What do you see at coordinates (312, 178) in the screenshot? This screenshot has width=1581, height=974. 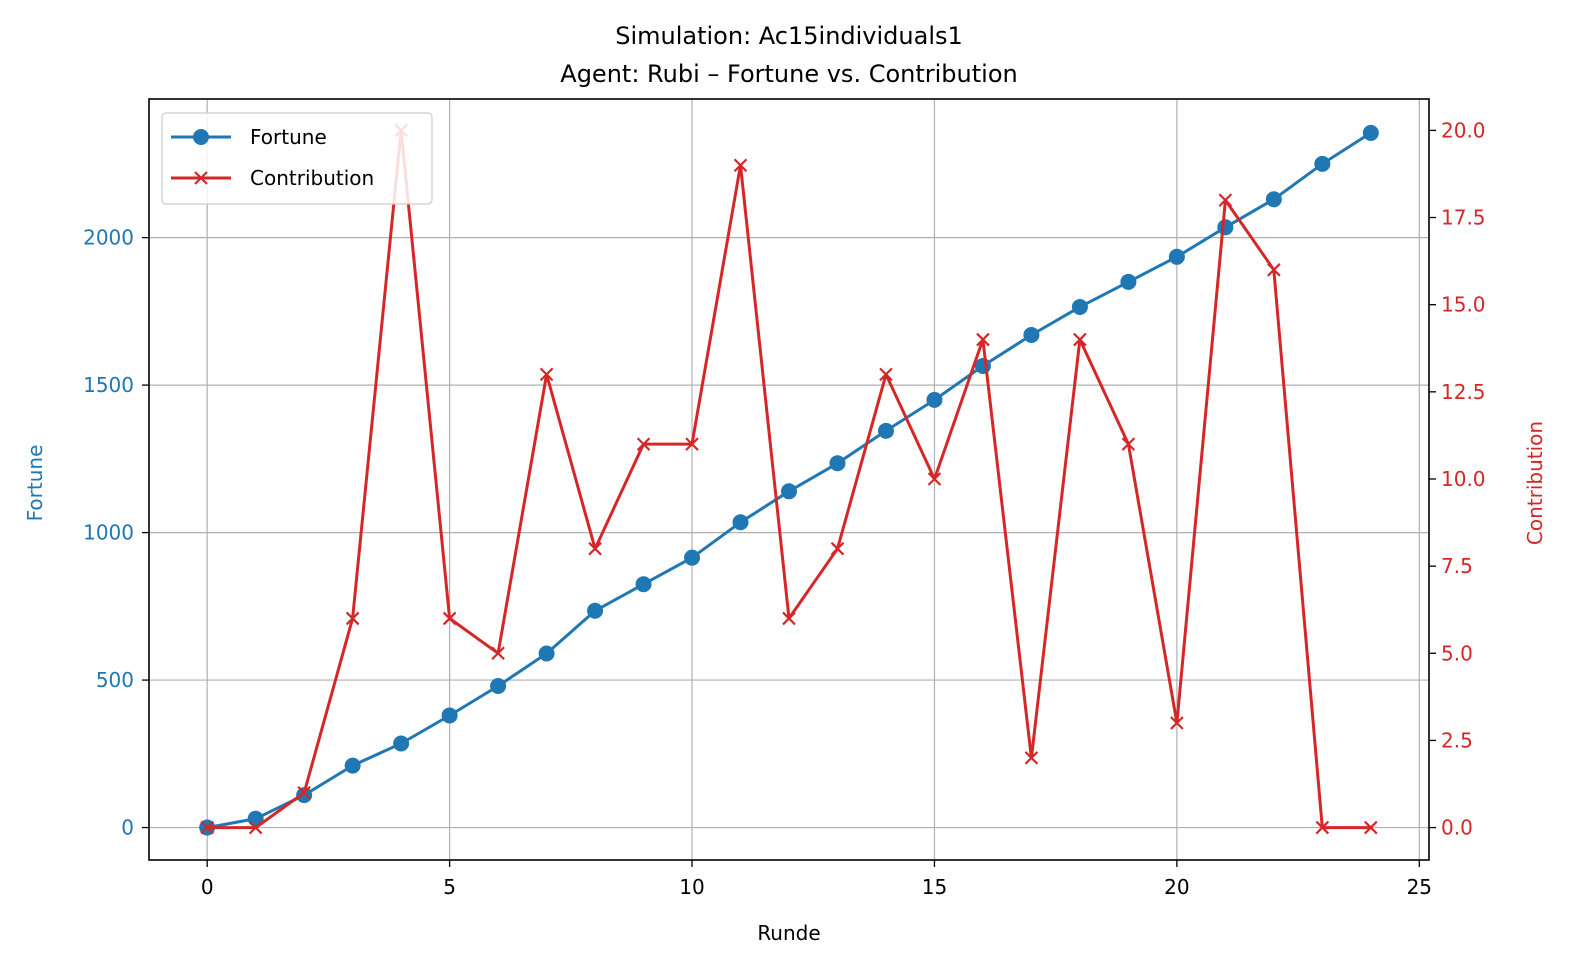 I see `legend-contribution-label: Contribution` at bounding box center [312, 178].